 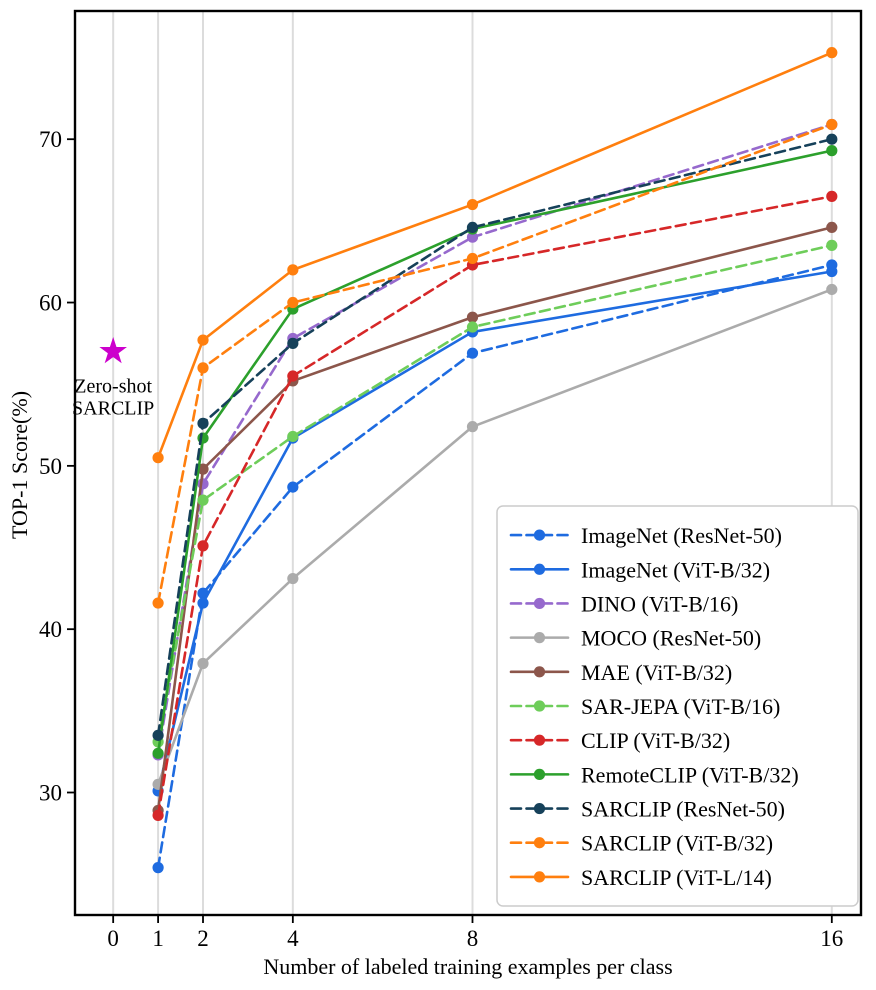 I want to click on series-6-point-x4, so click(x=293, y=376).